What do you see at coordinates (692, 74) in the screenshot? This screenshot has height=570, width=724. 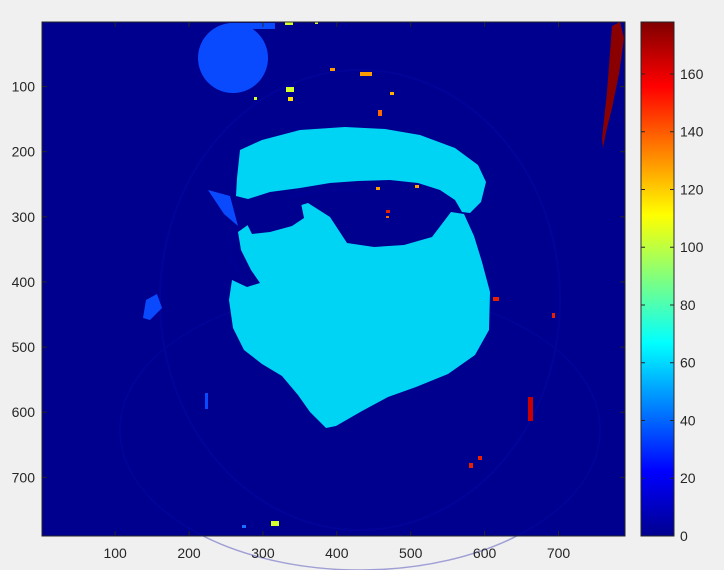 I see `colorbar-tick-label: 160` at bounding box center [692, 74].